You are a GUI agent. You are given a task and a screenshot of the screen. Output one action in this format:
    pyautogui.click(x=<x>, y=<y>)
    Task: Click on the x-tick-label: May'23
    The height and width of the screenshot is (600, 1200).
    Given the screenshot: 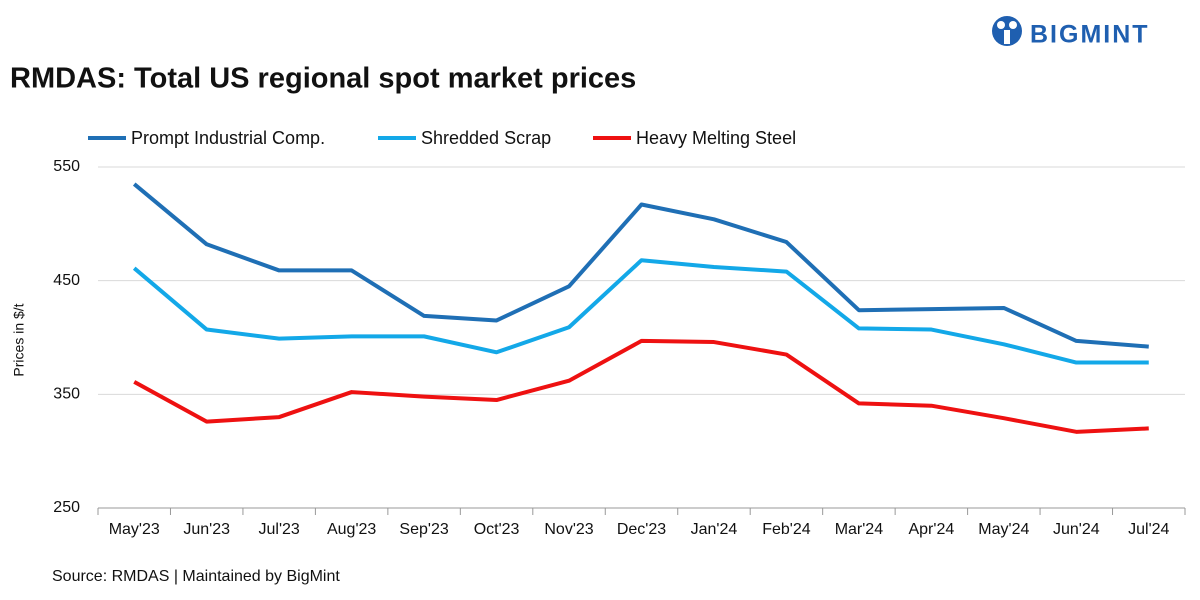 What is the action you would take?
    pyautogui.click(x=134, y=529)
    